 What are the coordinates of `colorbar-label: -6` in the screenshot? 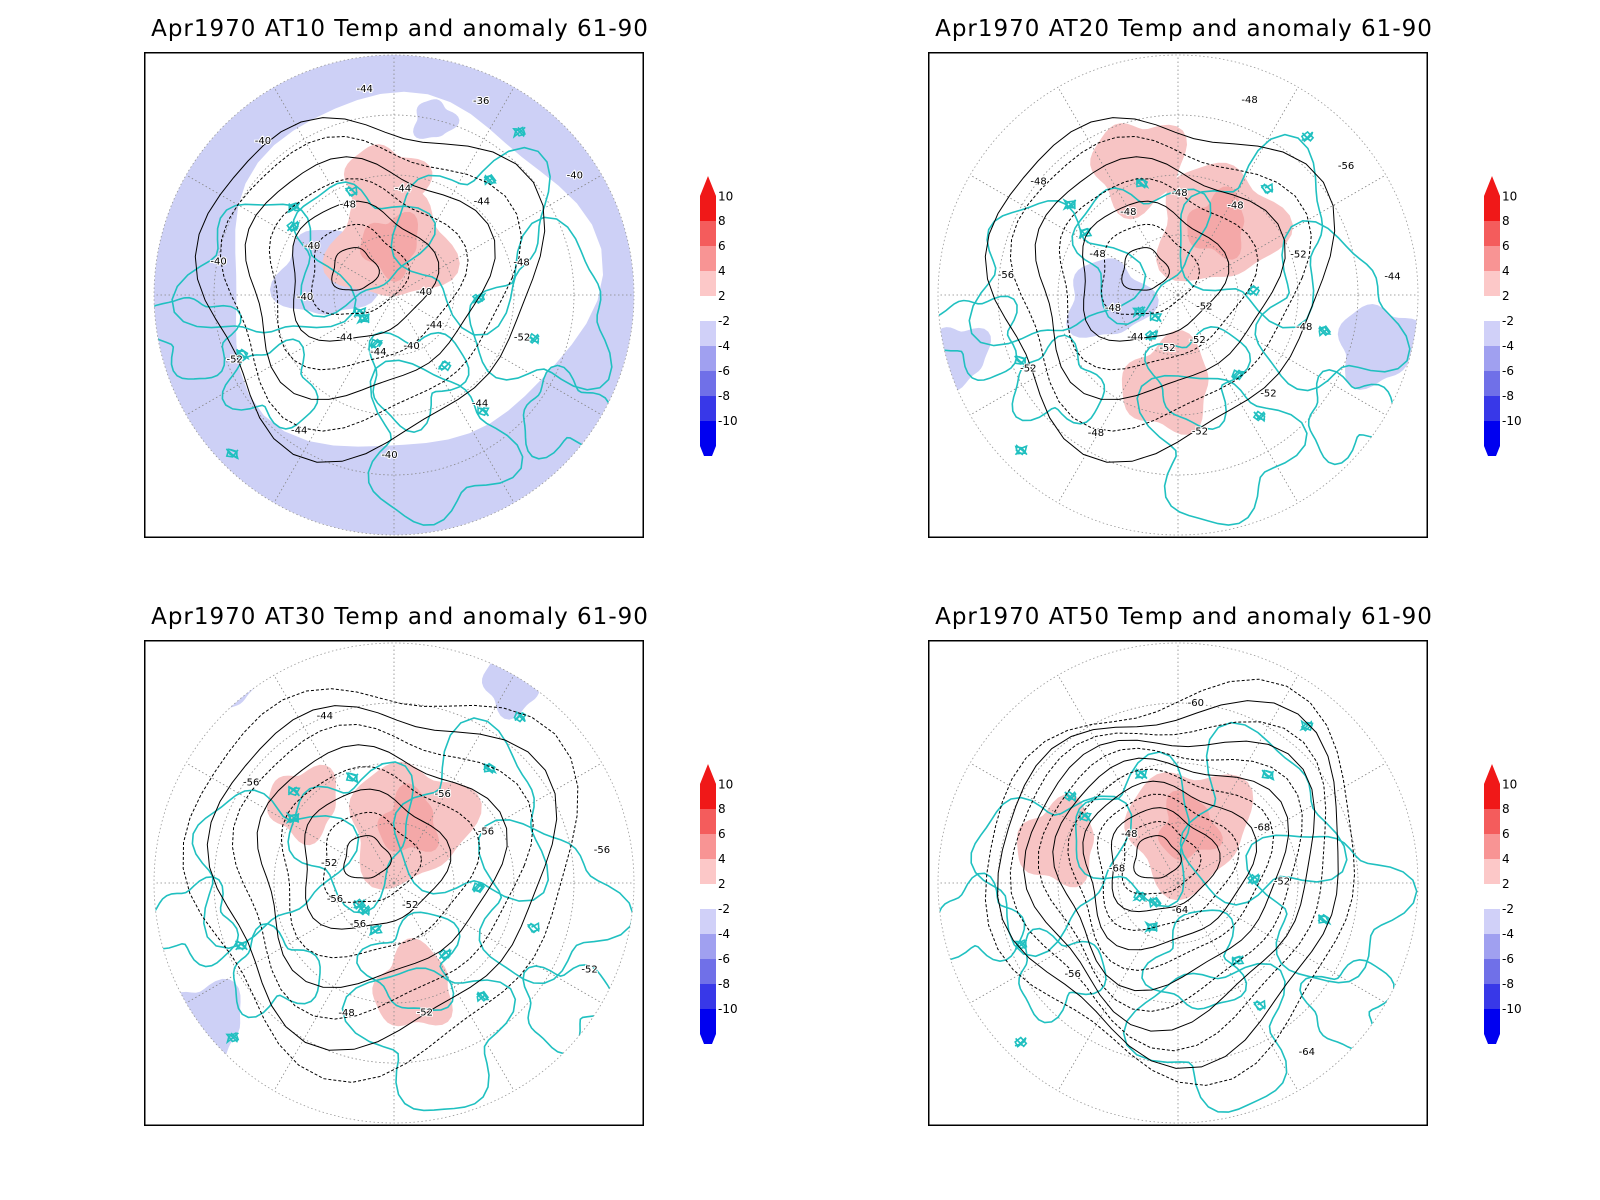 It's located at (724, 959).